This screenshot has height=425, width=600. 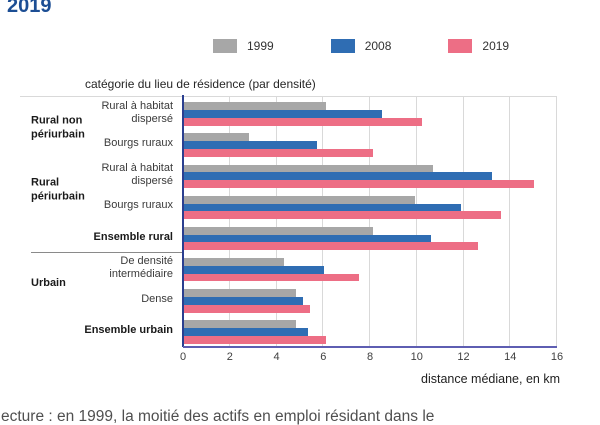 What do you see at coordinates (137, 112) in the screenshot?
I see `category-label-0: Rural à habitat dispersé` at bounding box center [137, 112].